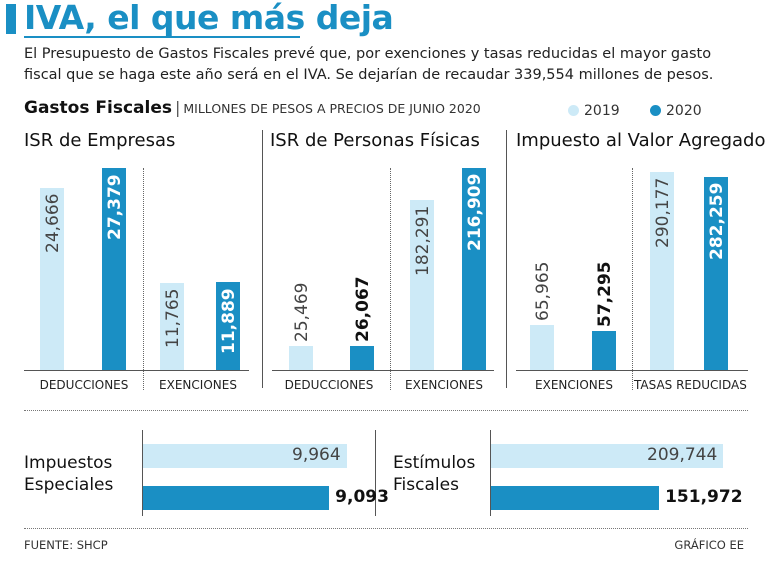 The image size is (768, 564). I want to click on data-label: 182,291, so click(423, 241).